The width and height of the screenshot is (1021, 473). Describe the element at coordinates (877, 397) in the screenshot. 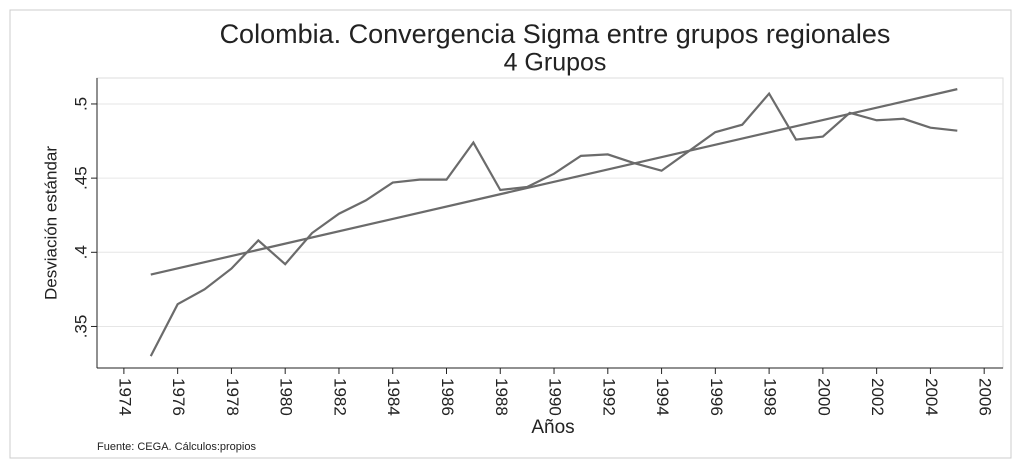

I see `x-tick-label: 2002` at that location.